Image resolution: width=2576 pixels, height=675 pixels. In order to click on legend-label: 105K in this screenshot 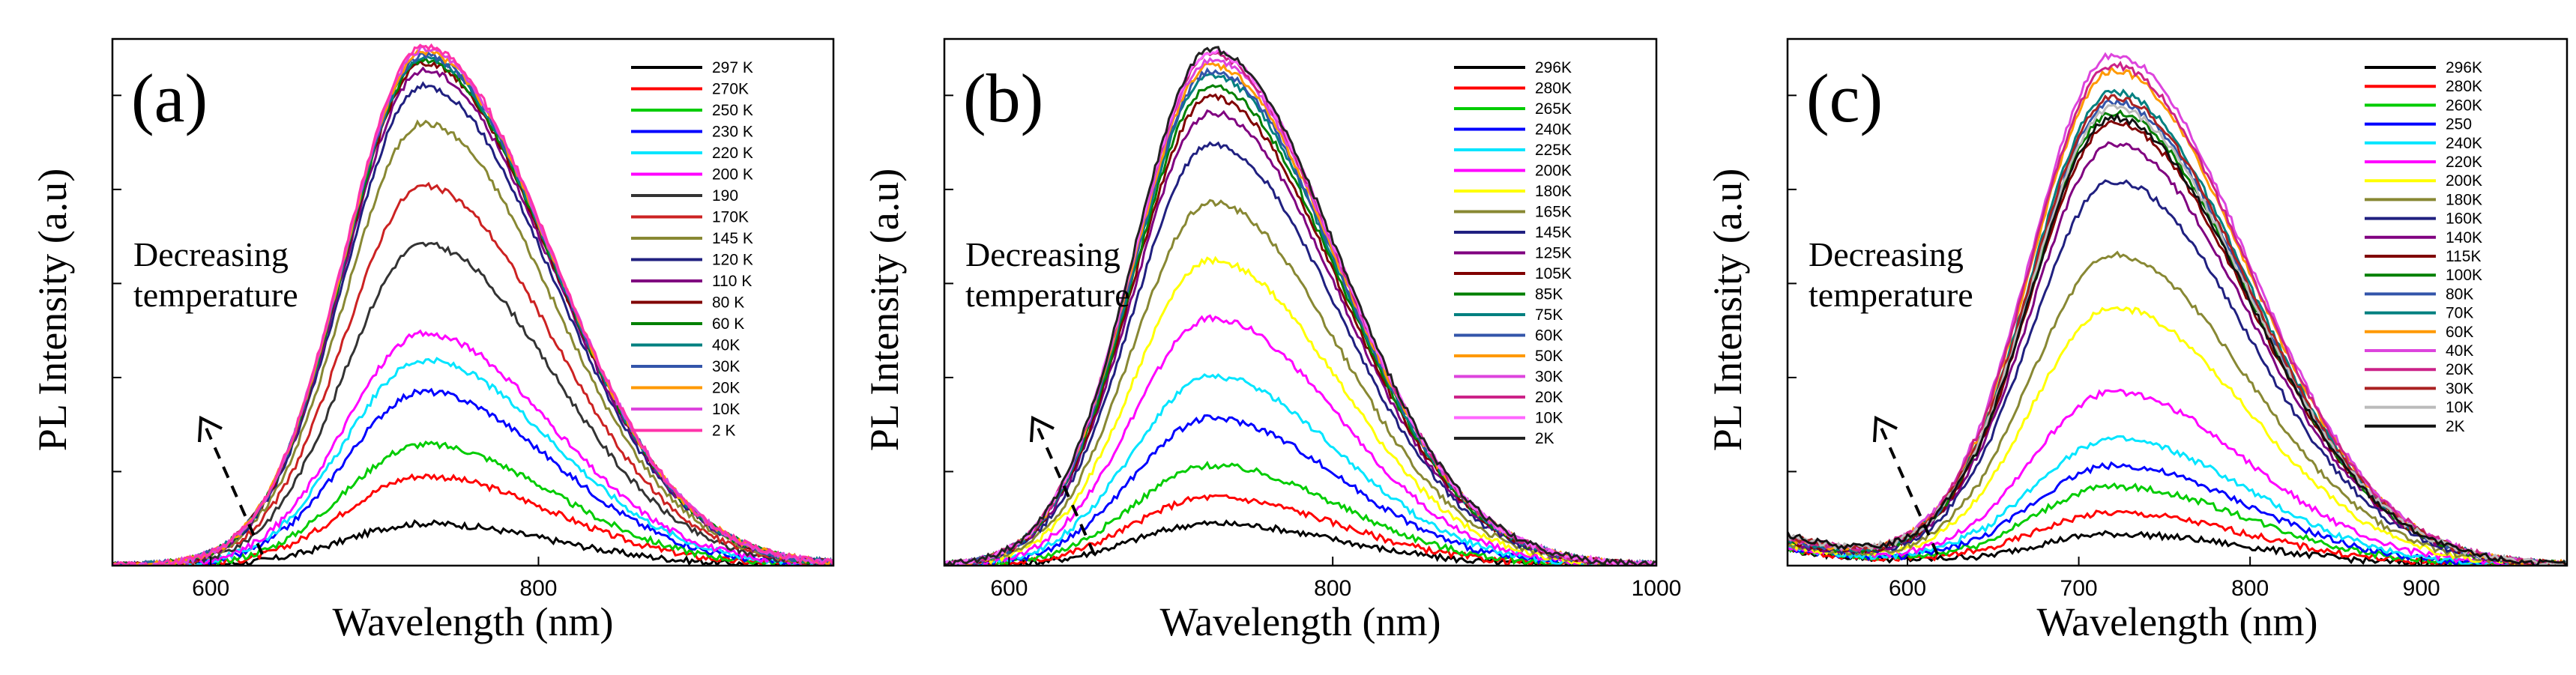, I will do `click(1554, 273)`.